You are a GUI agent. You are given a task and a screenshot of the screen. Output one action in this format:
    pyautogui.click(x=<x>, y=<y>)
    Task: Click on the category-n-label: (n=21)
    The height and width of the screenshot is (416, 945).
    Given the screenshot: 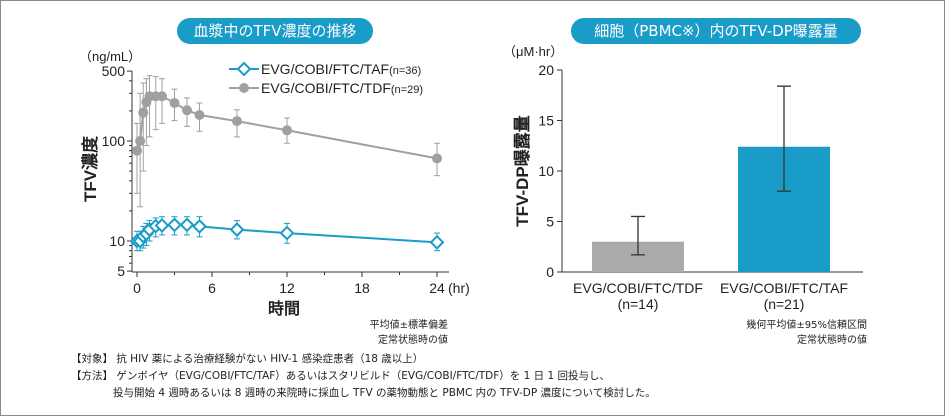 What is the action you would take?
    pyautogui.click(x=784, y=304)
    